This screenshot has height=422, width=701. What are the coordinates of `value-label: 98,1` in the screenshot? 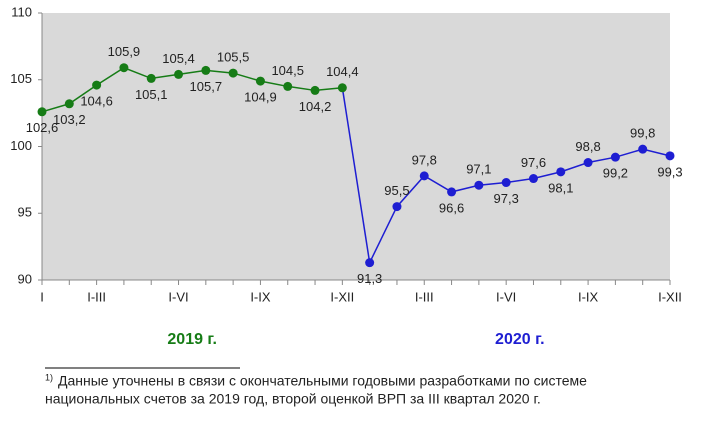 It's located at (560, 187).